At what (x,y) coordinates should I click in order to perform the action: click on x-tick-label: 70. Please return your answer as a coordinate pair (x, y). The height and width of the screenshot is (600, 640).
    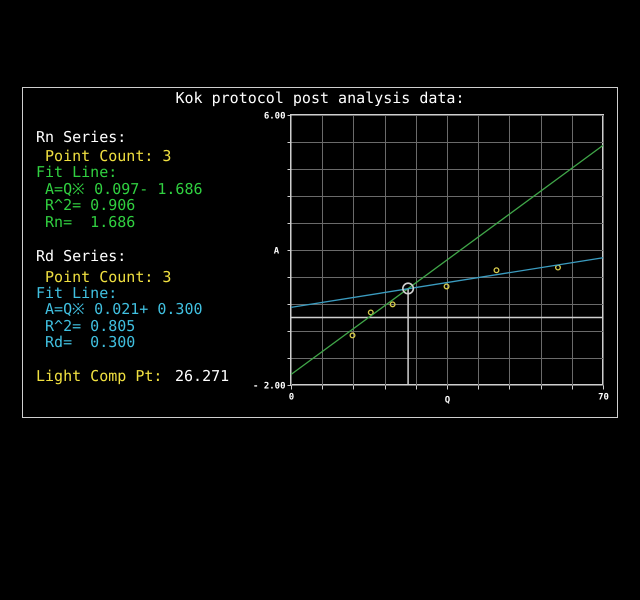
    Looking at the image, I should click on (603, 397).